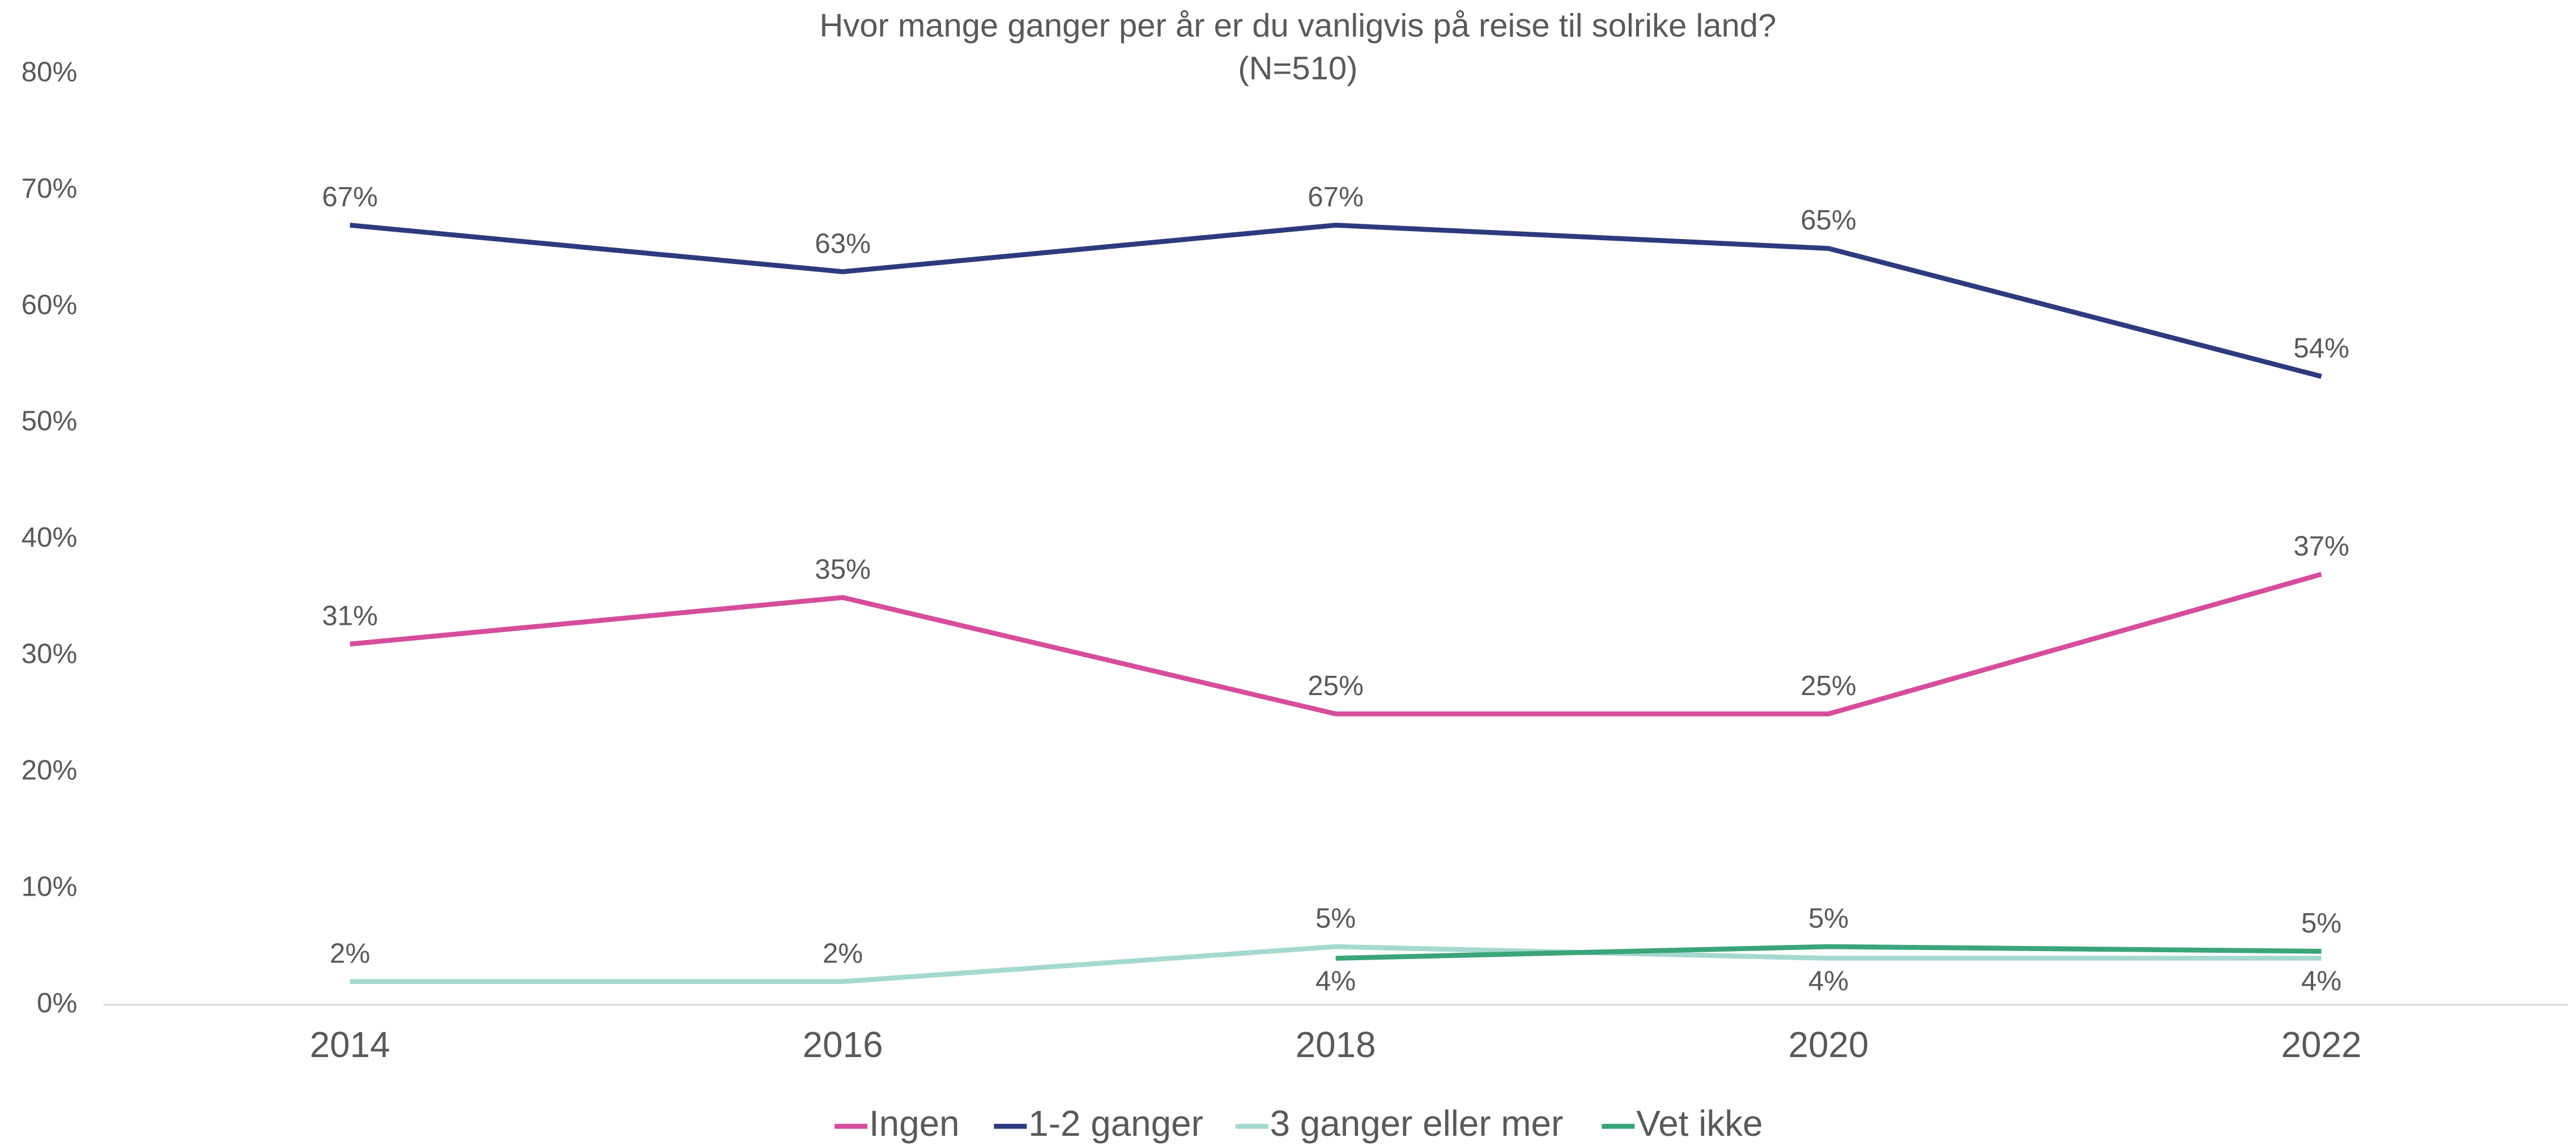  What do you see at coordinates (1828, 220) in the screenshot?
I see `data-label: 65%` at bounding box center [1828, 220].